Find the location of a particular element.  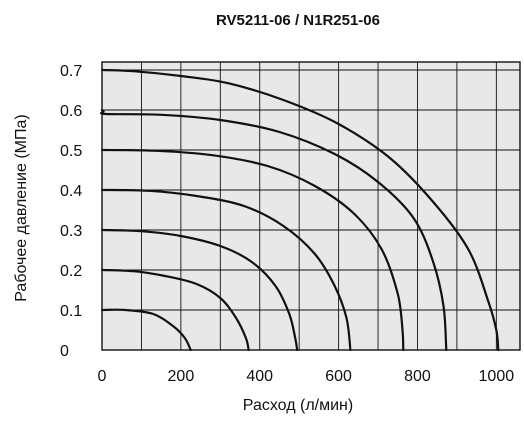

x-tick-label: 400 is located at coordinates (259, 376).